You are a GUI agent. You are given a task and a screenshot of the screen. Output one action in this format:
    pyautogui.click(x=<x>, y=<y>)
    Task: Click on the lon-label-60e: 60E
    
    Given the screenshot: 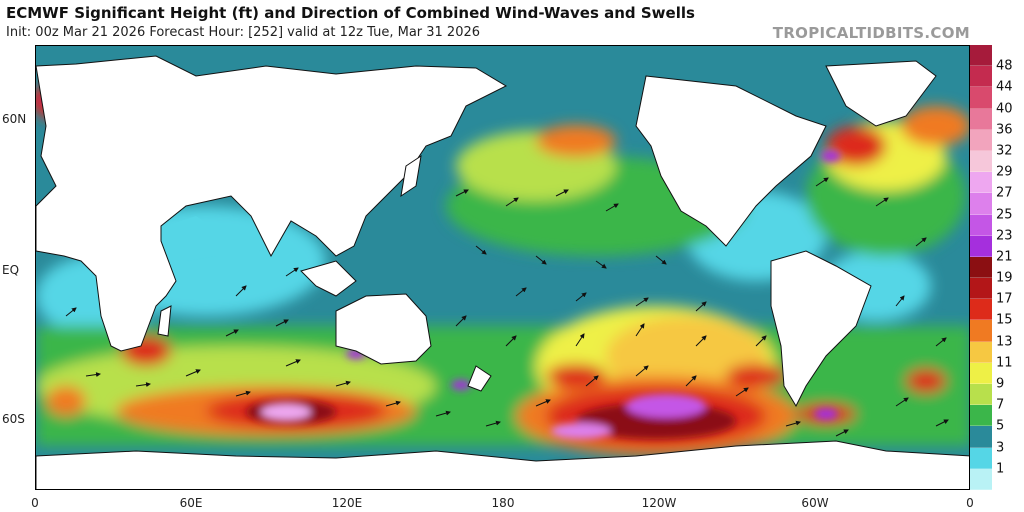 What is the action you would take?
    pyautogui.click(x=191, y=503)
    